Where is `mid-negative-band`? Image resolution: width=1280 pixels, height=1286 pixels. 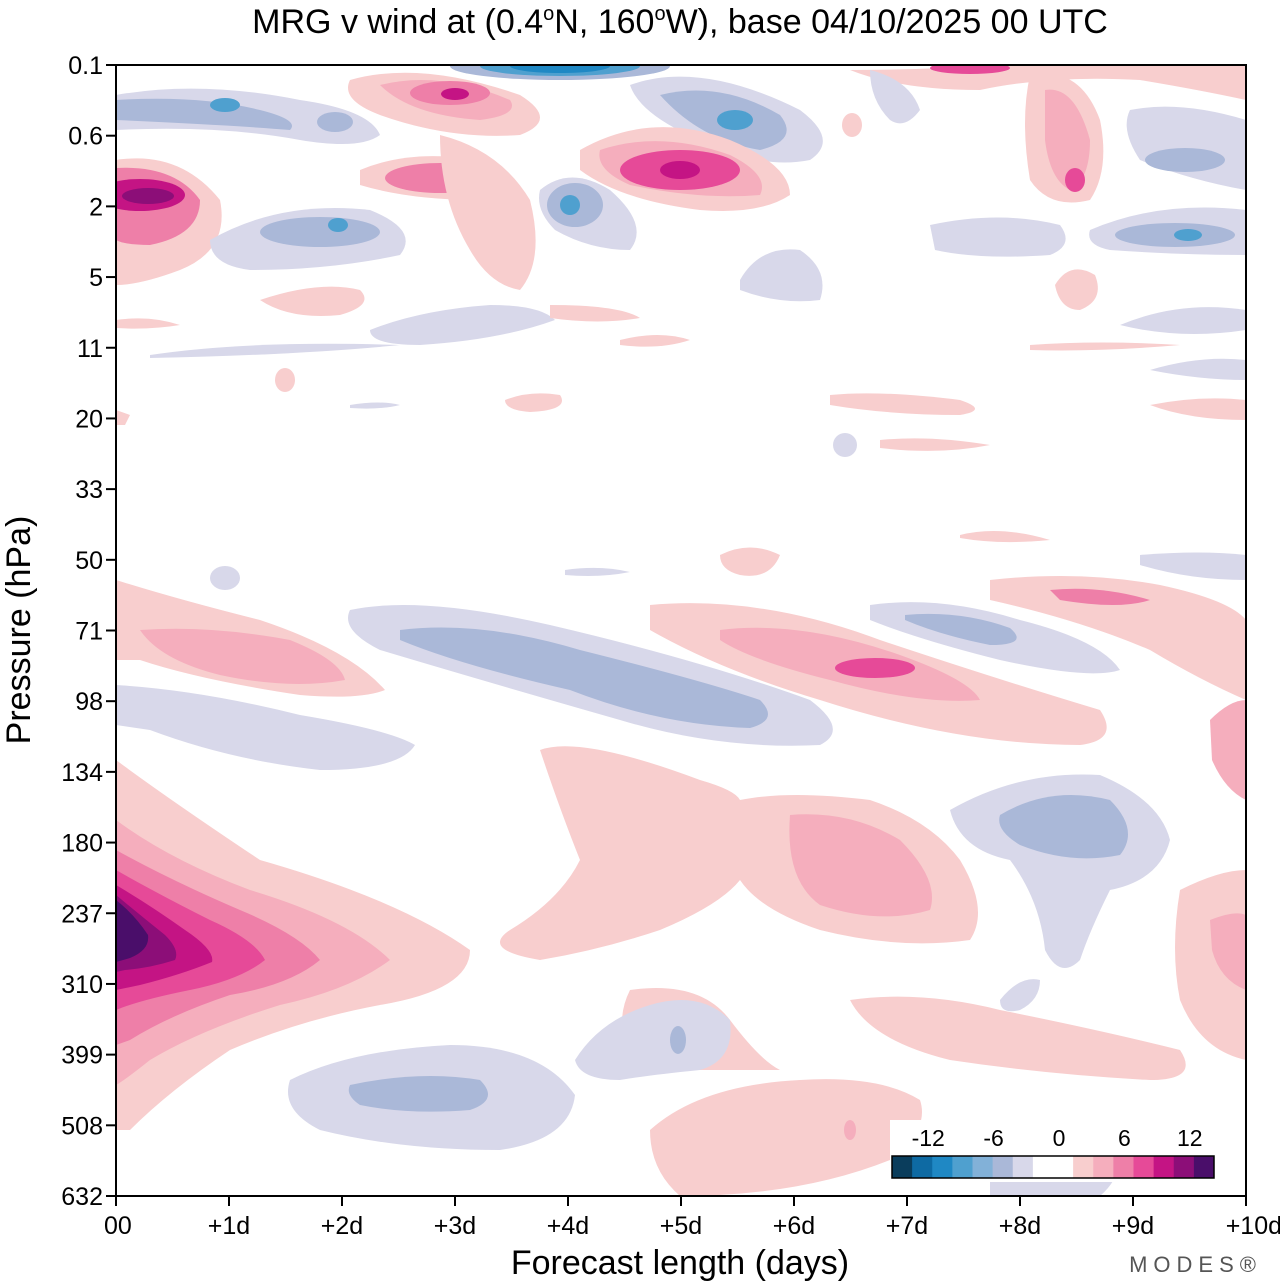 mid-negative-band is located at coordinates (474, 687).